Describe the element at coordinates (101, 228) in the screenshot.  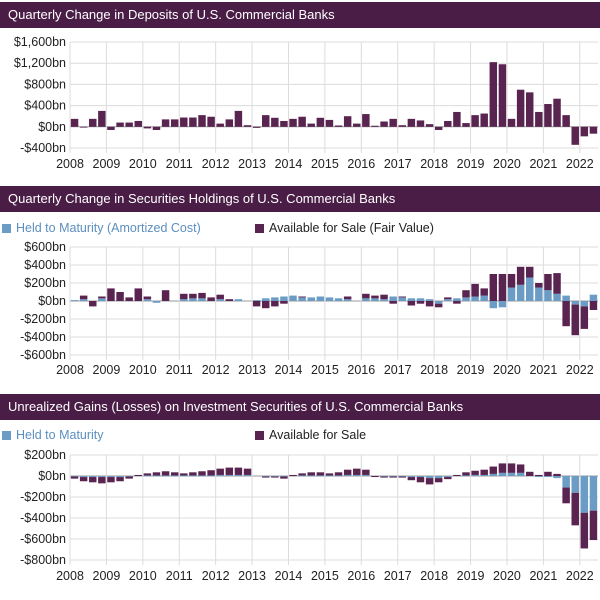
I see `legend-htm: Held to Maturity (Amortized Cost)` at that location.